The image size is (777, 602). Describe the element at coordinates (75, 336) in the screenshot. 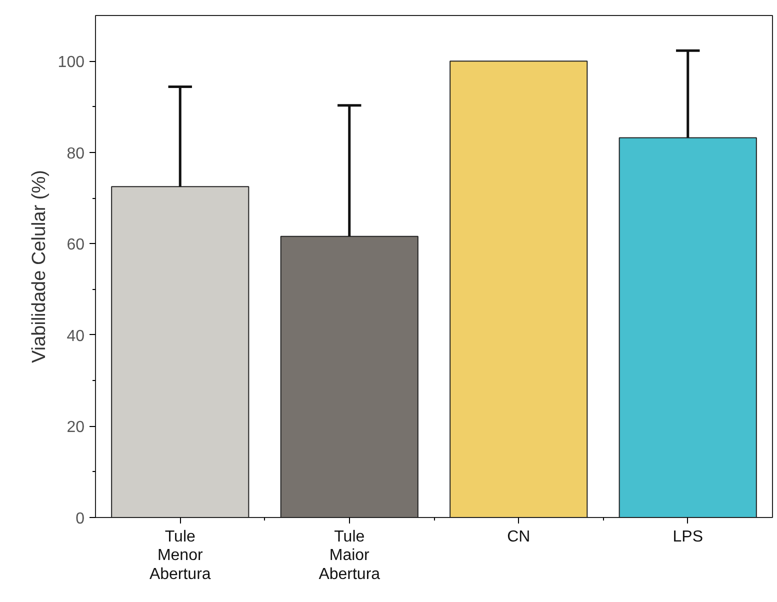

I see `y-tick-label: 40` at that location.